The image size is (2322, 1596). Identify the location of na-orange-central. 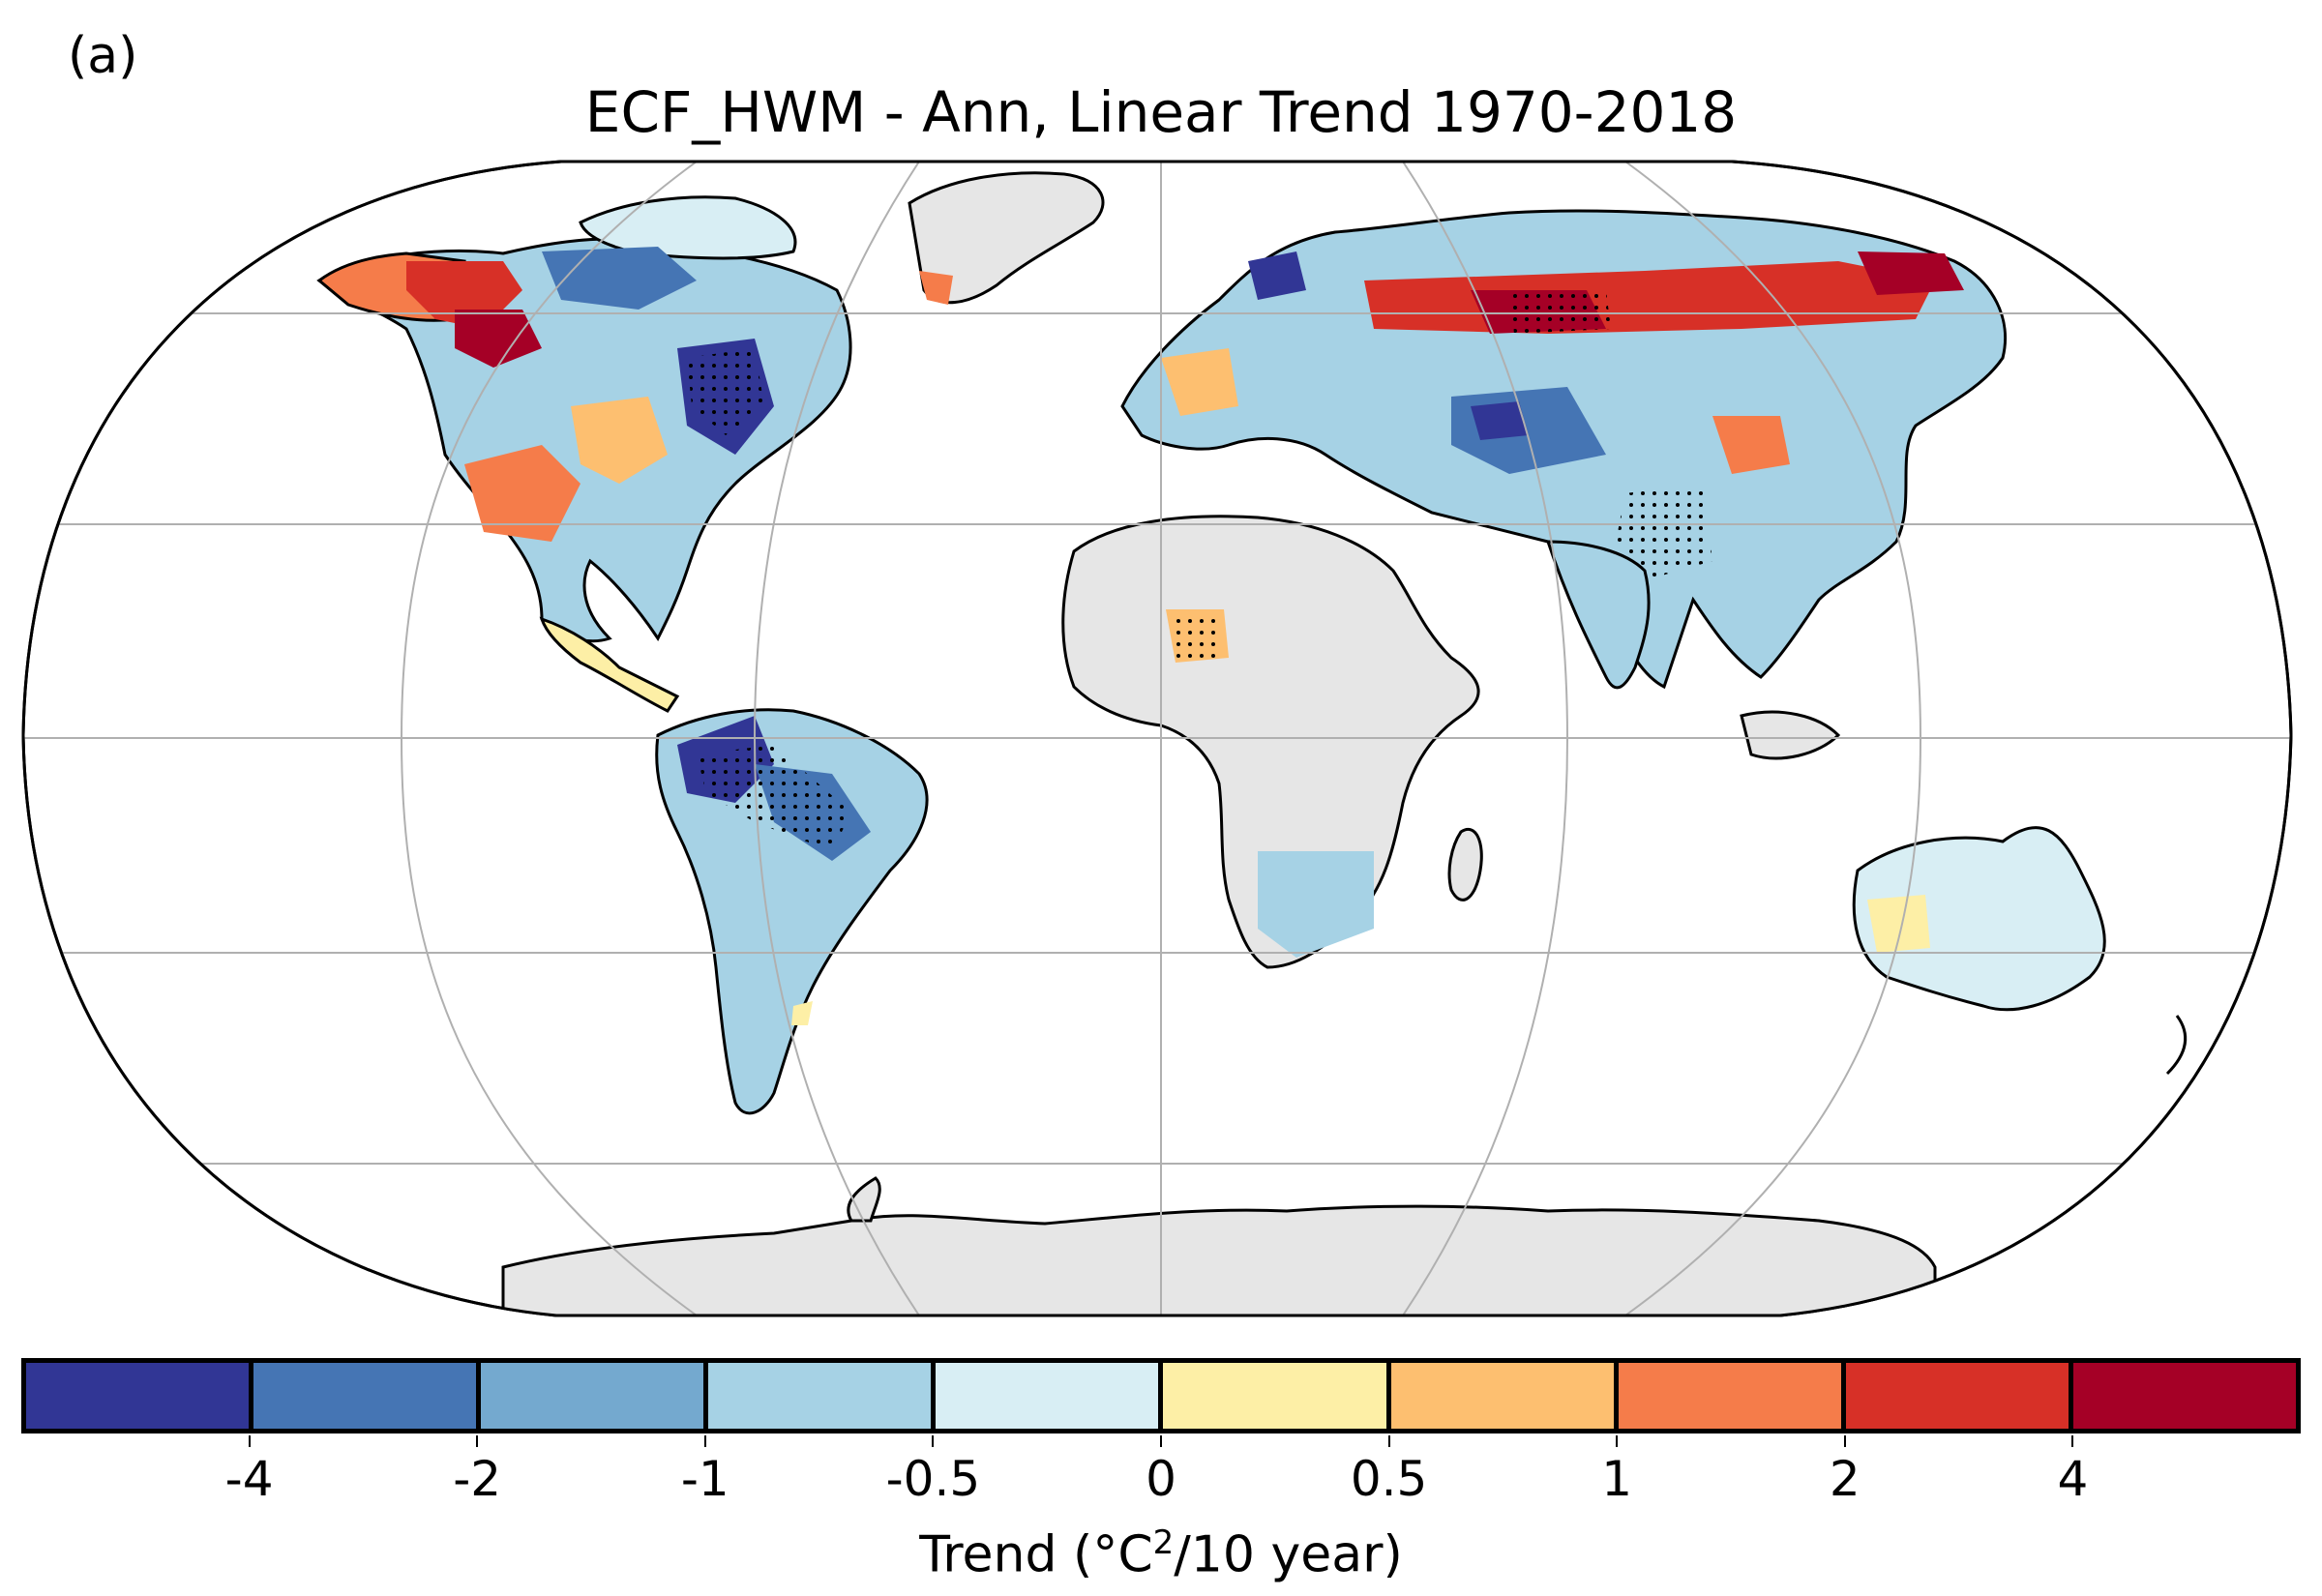
(619, 440).